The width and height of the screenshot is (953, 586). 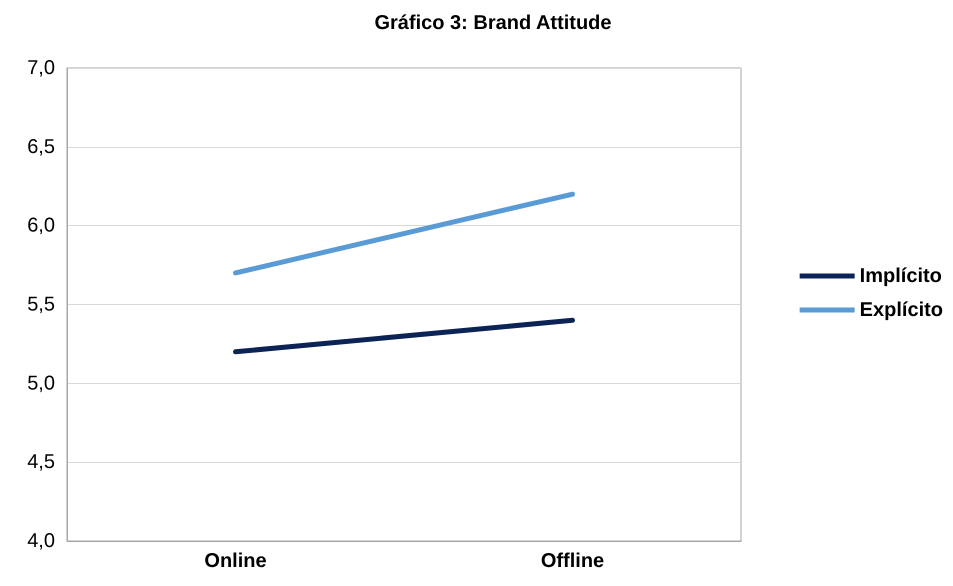 What do you see at coordinates (41, 225) in the screenshot?
I see `y-tick-label: 6,0` at bounding box center [41, 225].